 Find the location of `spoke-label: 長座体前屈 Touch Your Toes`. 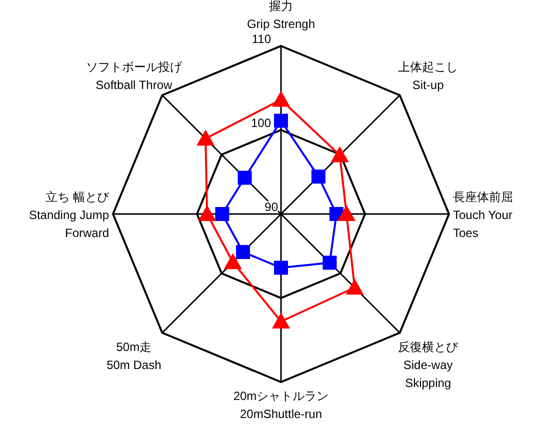

spoke-label: 長座体前屈 Touch Your Toes is located at coordinates (483, 215).